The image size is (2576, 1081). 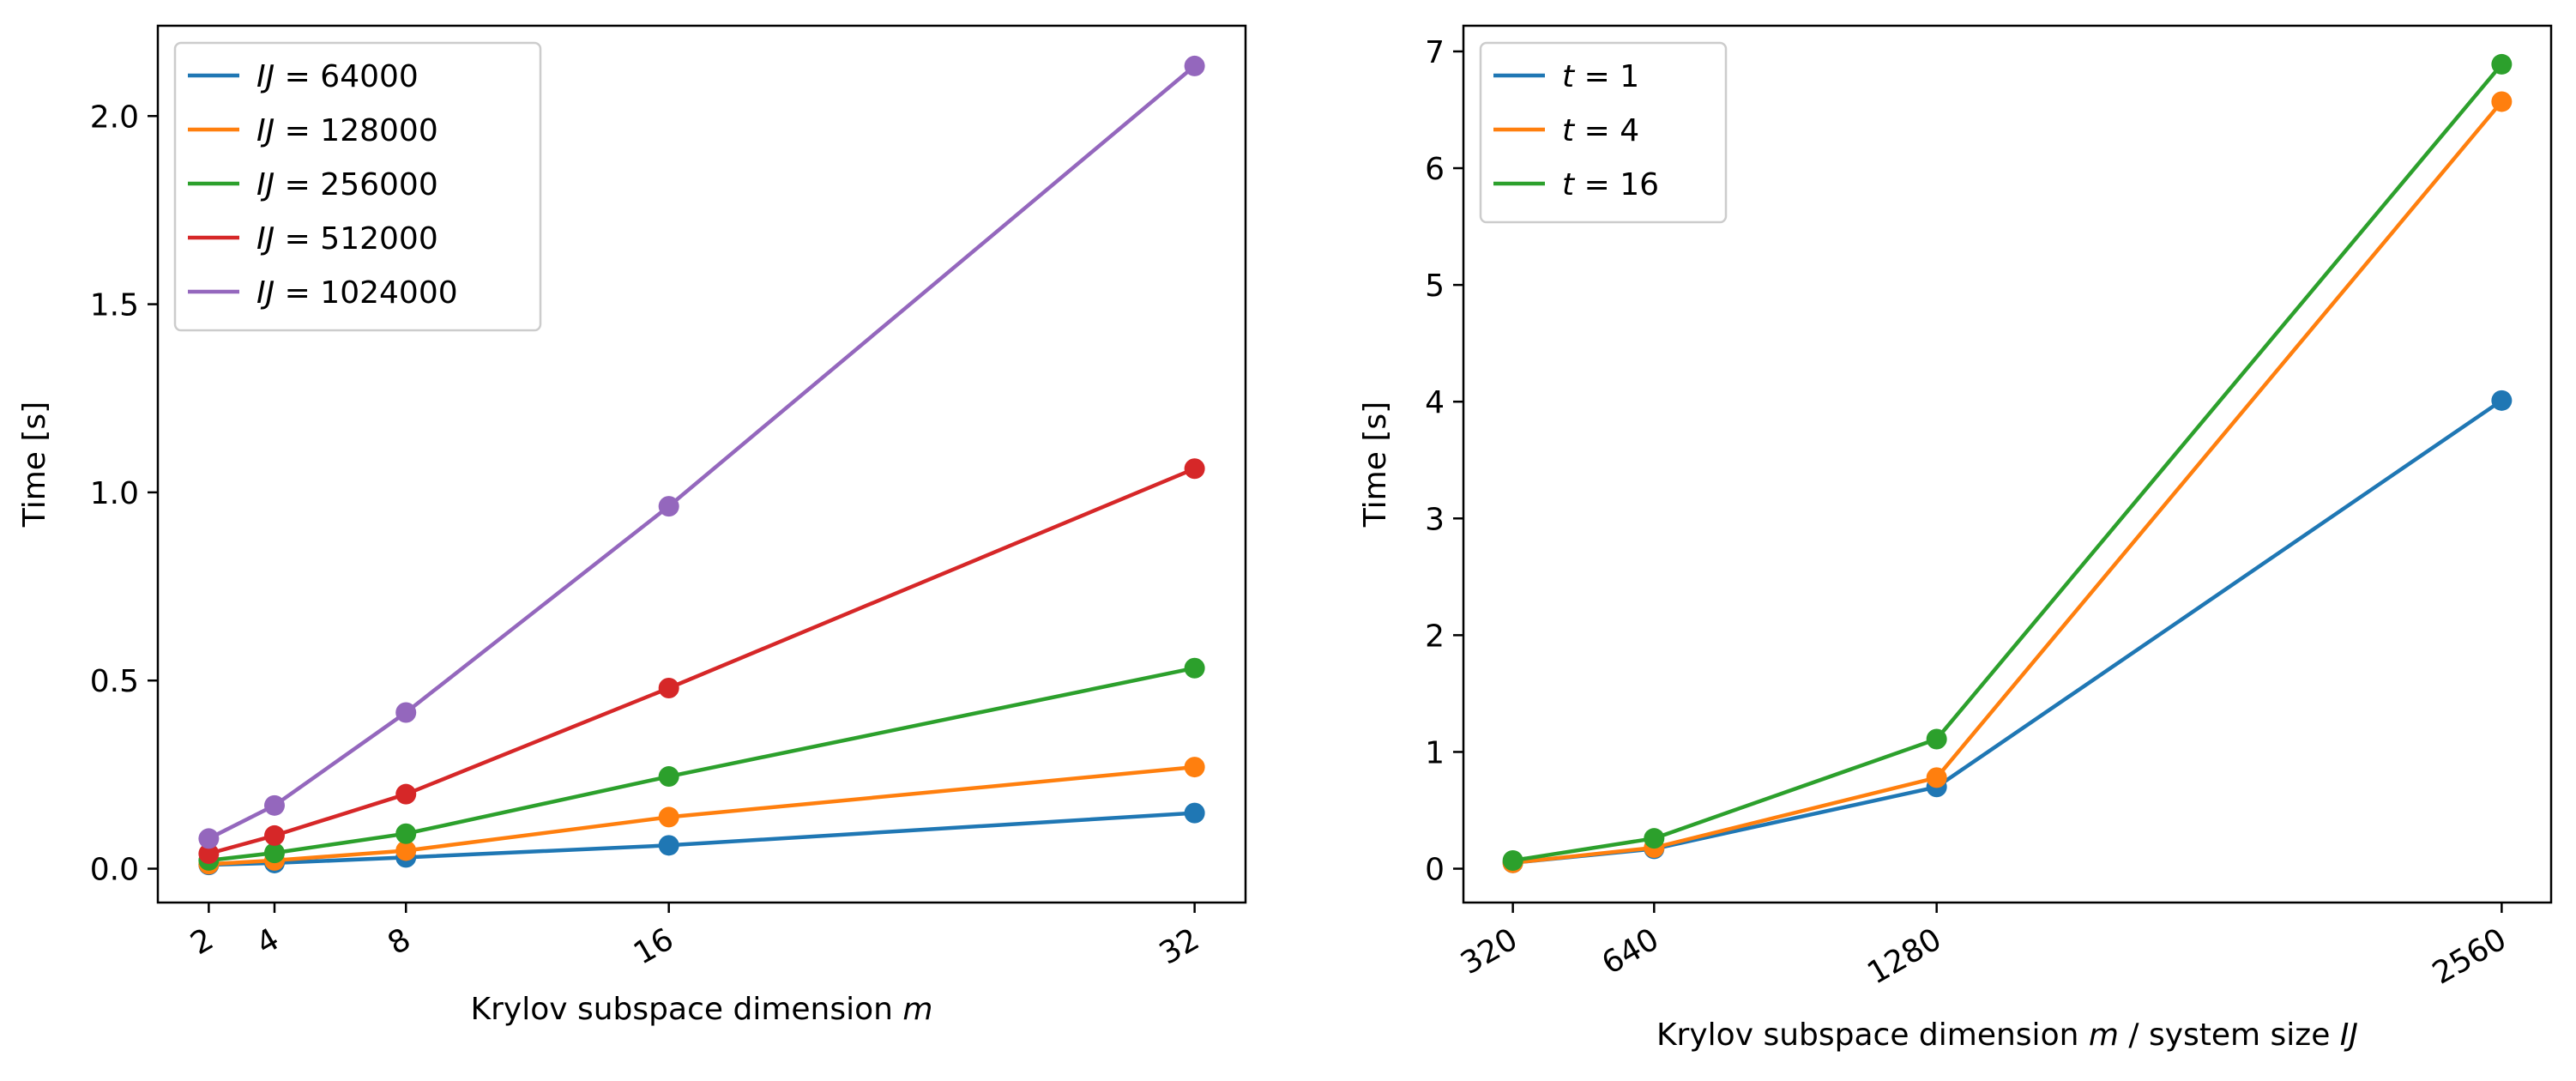 I want to click on y-tick-label: 6, so click(x=1435, y=169).